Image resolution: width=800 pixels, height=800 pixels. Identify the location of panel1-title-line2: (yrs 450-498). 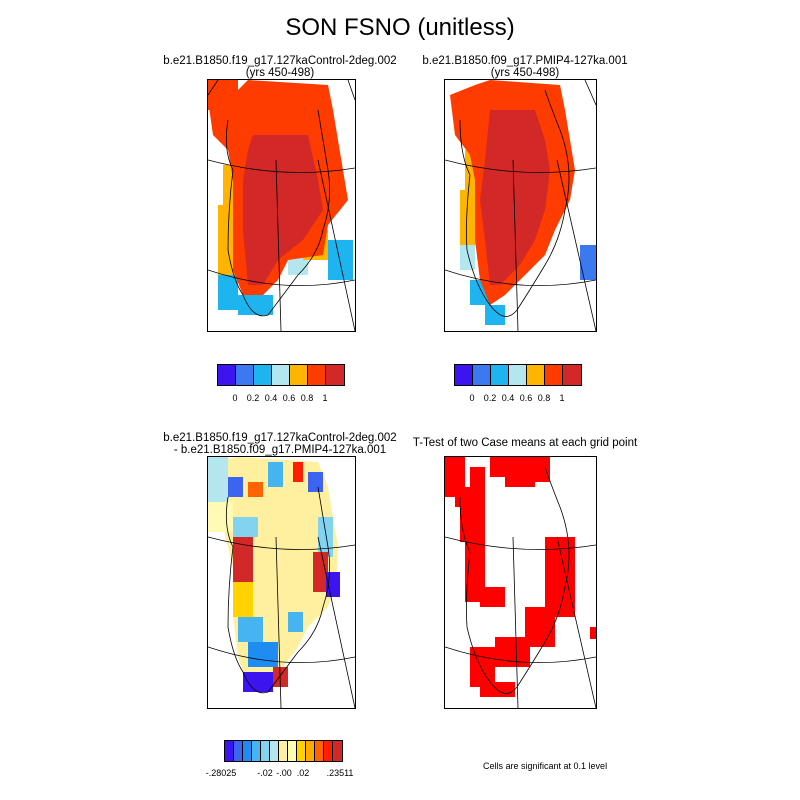
(280, 73).